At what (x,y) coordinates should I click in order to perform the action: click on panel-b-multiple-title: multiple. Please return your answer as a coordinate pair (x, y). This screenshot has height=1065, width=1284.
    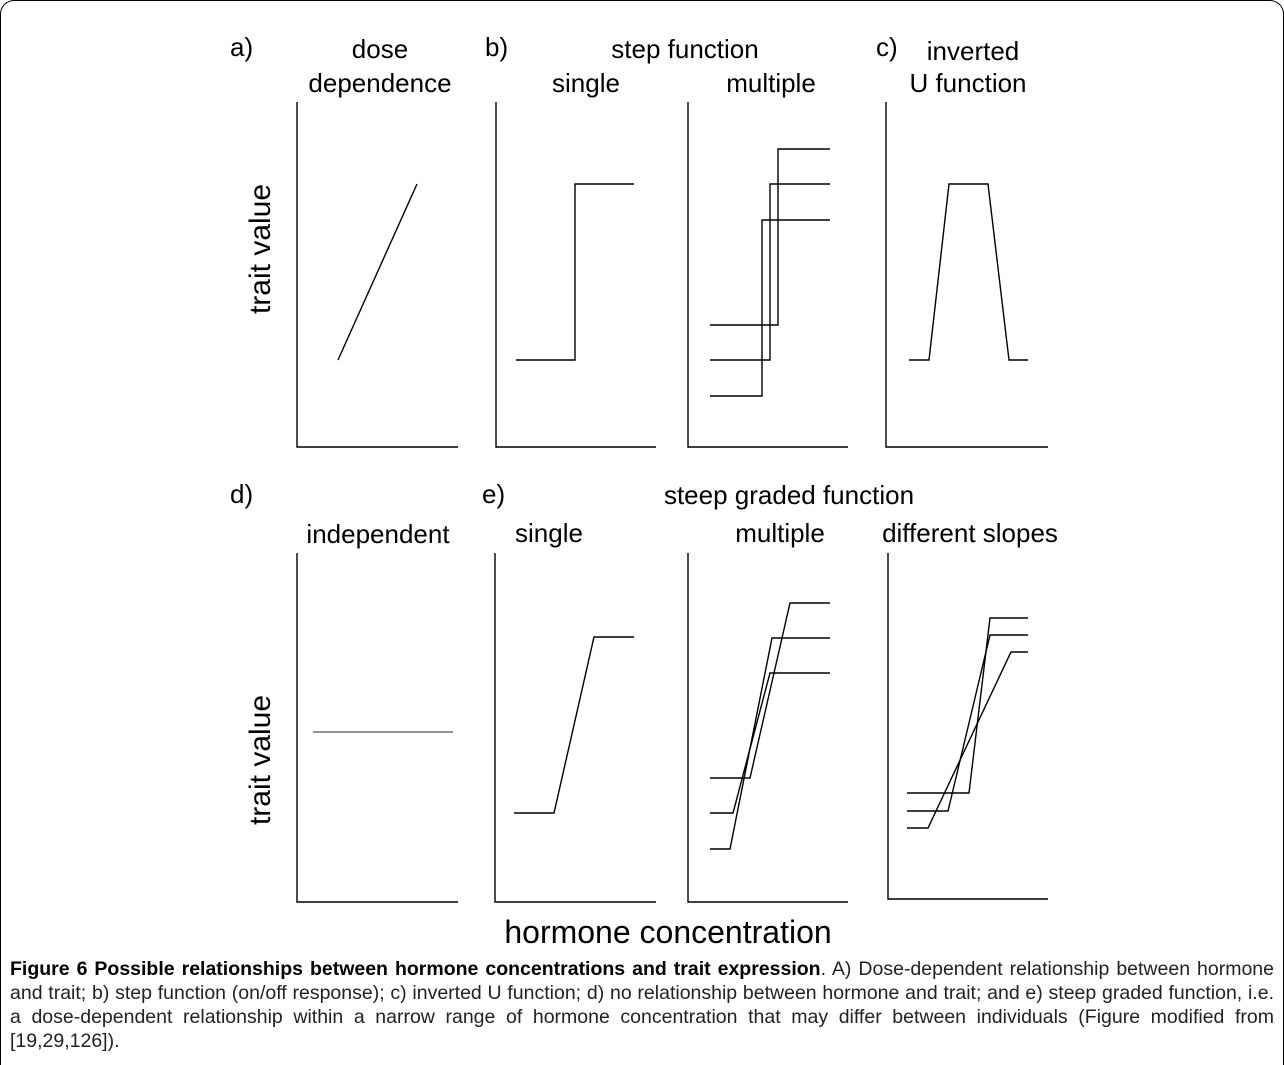
    Looking at the image, I should click on (771, 83).